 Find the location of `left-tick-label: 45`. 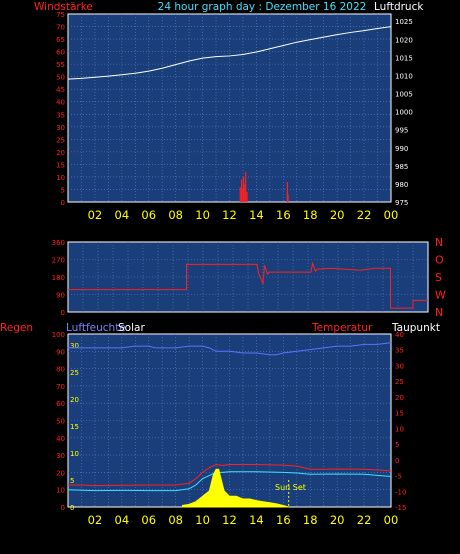

left-tick-label: 45 is located at coordinates (60, 90).